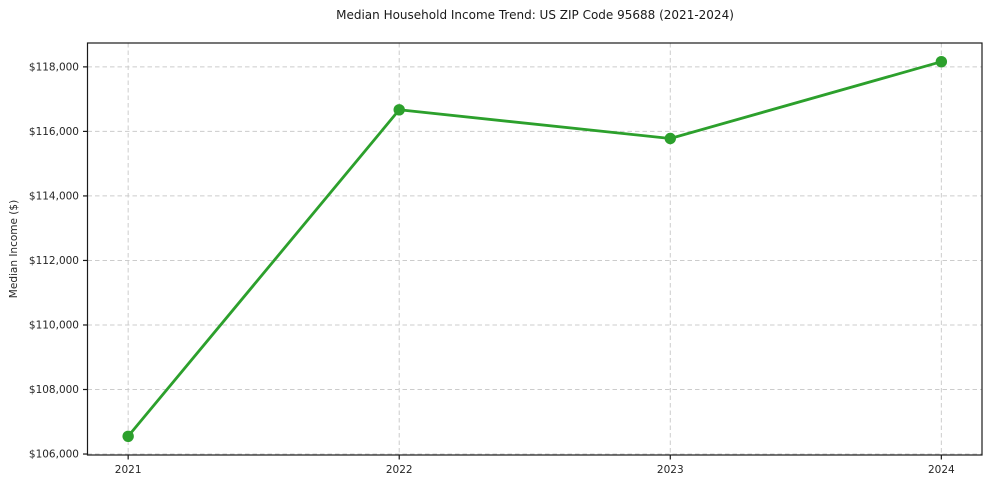 The height and width of the screenshot is (490, 989). What do you see at coordinates (54, 325) in the screenshot?
I see `y-tick-label: $110,000` at bounding box center [54, 325].